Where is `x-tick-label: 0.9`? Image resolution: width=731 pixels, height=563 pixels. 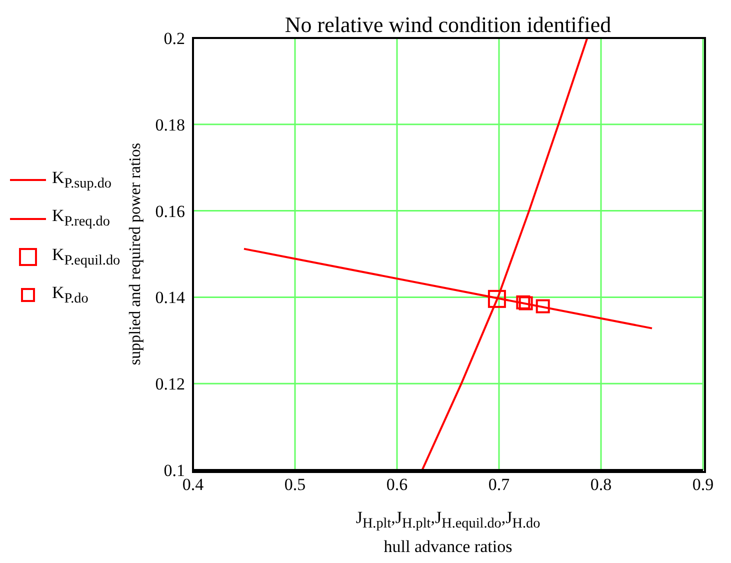 x-tick-label: 0.9 is located at coordinates (703, 484).